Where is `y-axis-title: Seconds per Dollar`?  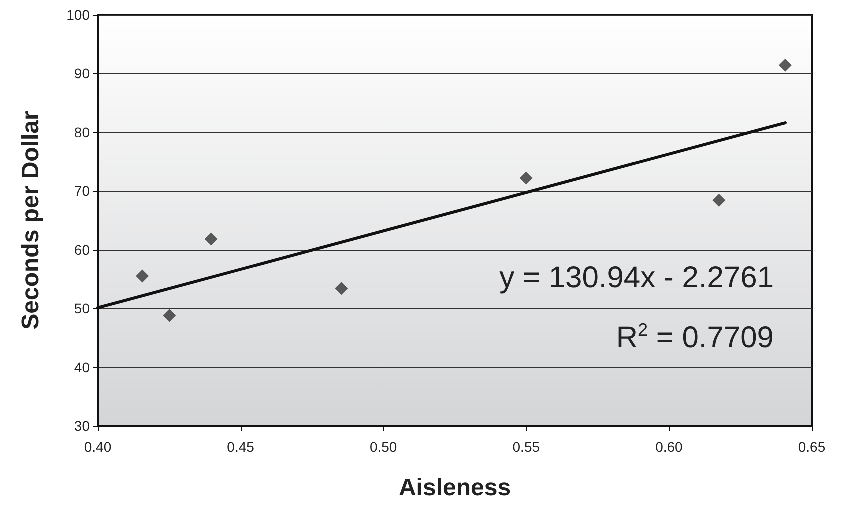 y-axis-title: Seconds per Dollar is located at coordinates (31, 220).